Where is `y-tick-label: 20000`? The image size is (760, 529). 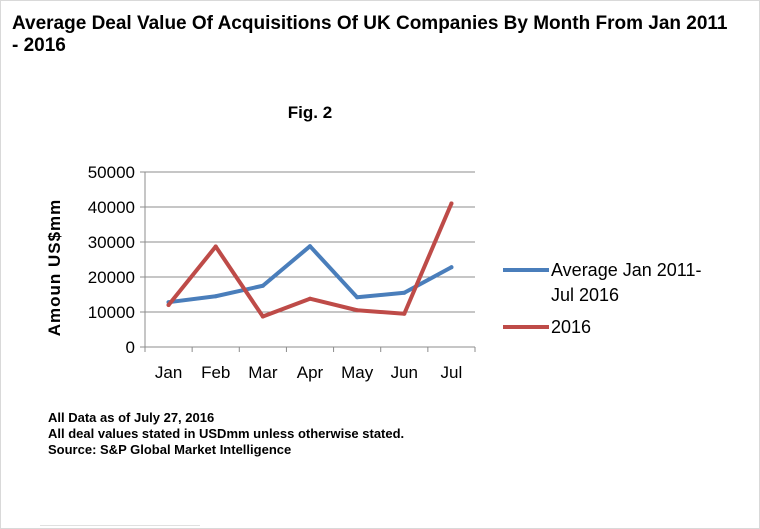 y-tick-label: 20000 is located at coordinates (111, 277).